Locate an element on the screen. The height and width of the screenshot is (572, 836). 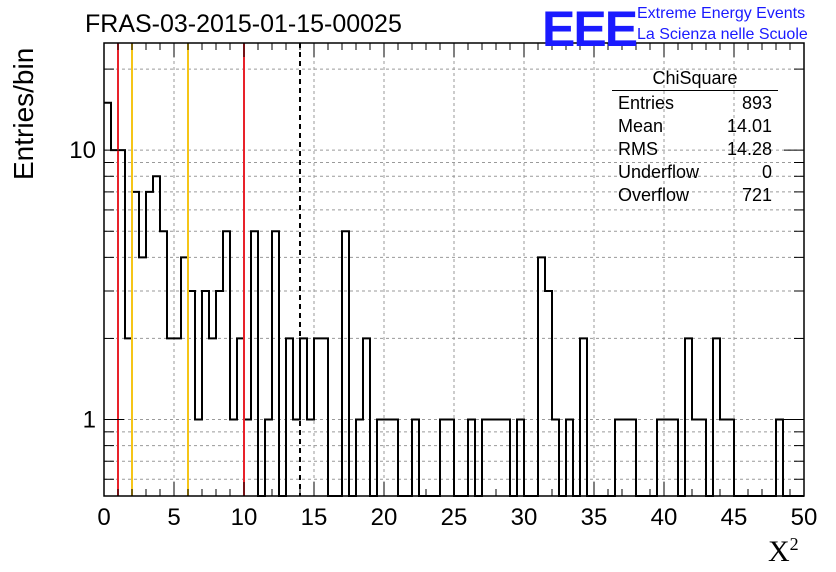
x-tick-label: 40 is located at coordinates (664, 517).